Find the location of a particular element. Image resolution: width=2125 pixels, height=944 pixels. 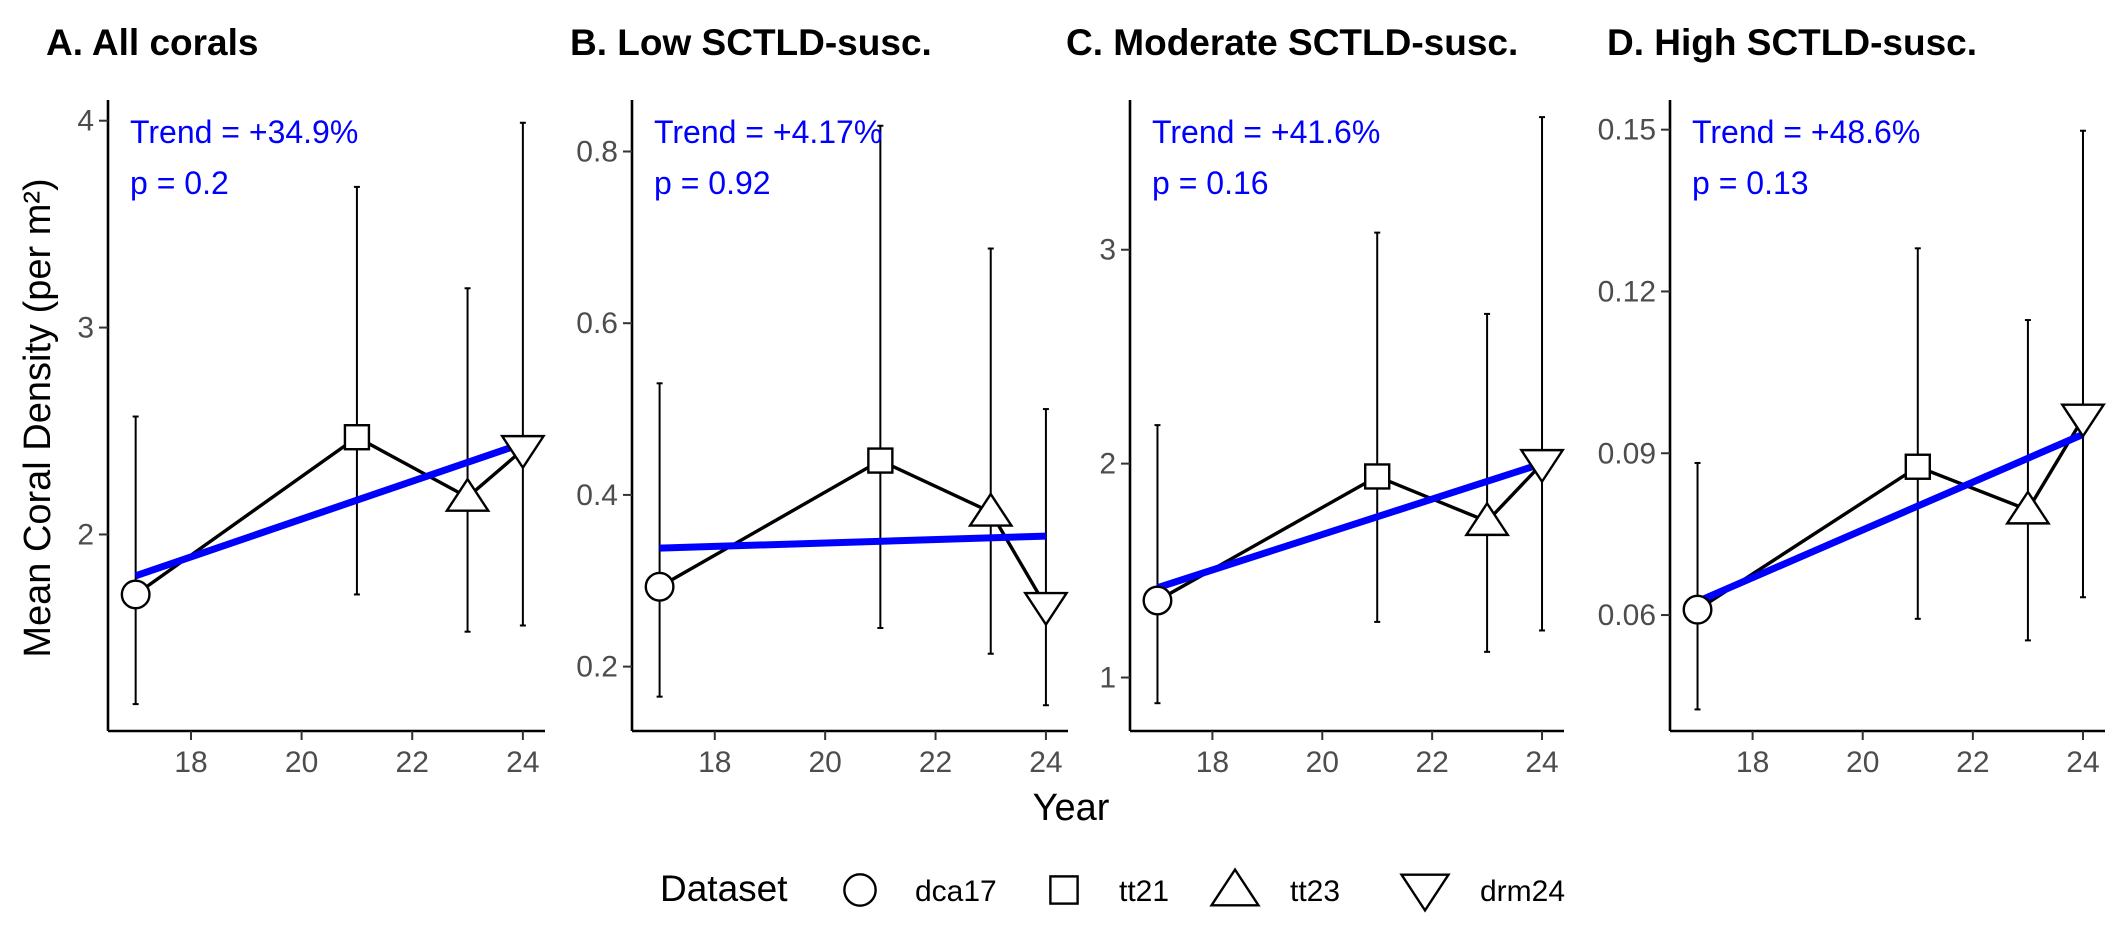

x-axis-title: Year is located at coordinates (1071, 808).